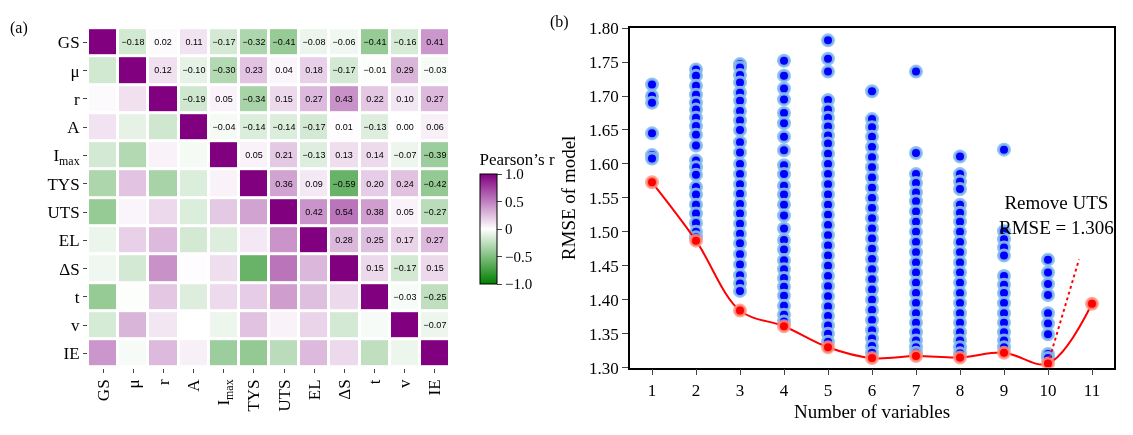 The width and height of the screenshot is (1133, 435). Describe the element at coordinates (69, 241) in the screenshot. I see `y-tick-label: EL` at that location.